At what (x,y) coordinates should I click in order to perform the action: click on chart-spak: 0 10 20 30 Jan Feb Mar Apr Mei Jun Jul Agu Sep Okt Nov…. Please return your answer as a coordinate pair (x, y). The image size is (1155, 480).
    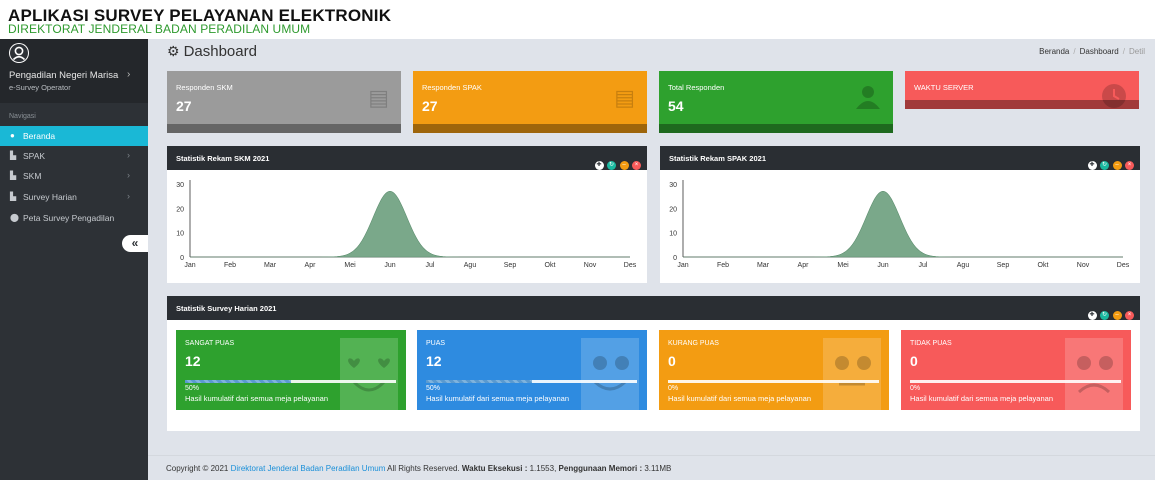
    Looking at the image, I should click on (899, 224).